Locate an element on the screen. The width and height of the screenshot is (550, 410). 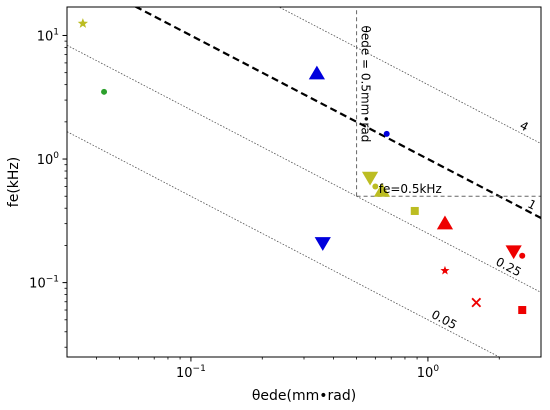
y-tick-label: 10⁻¹ is located at coordinates (44, 283).